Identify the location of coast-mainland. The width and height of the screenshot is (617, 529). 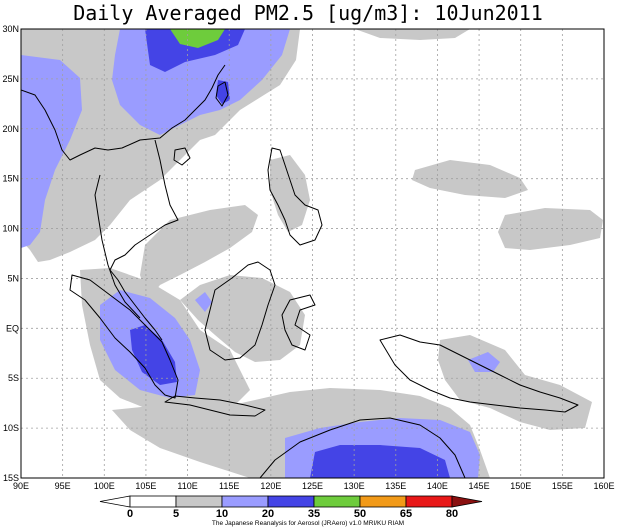
(123, 112).